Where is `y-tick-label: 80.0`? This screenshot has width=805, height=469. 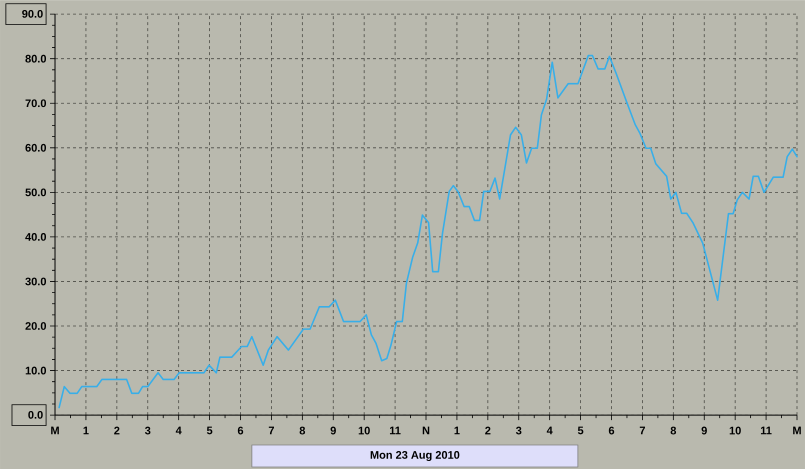 y-tick-label: 80.0 is located at coordinates (35, 58).